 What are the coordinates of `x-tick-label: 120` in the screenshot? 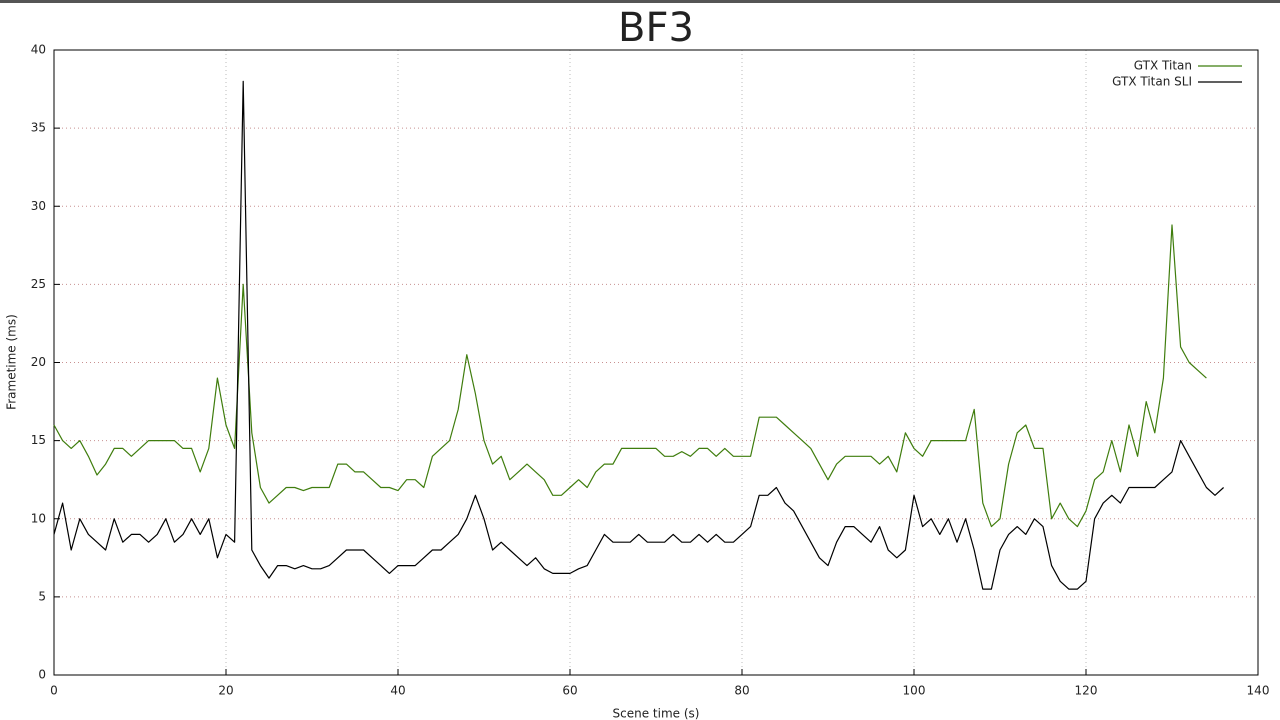 It's located at (1086, 691).